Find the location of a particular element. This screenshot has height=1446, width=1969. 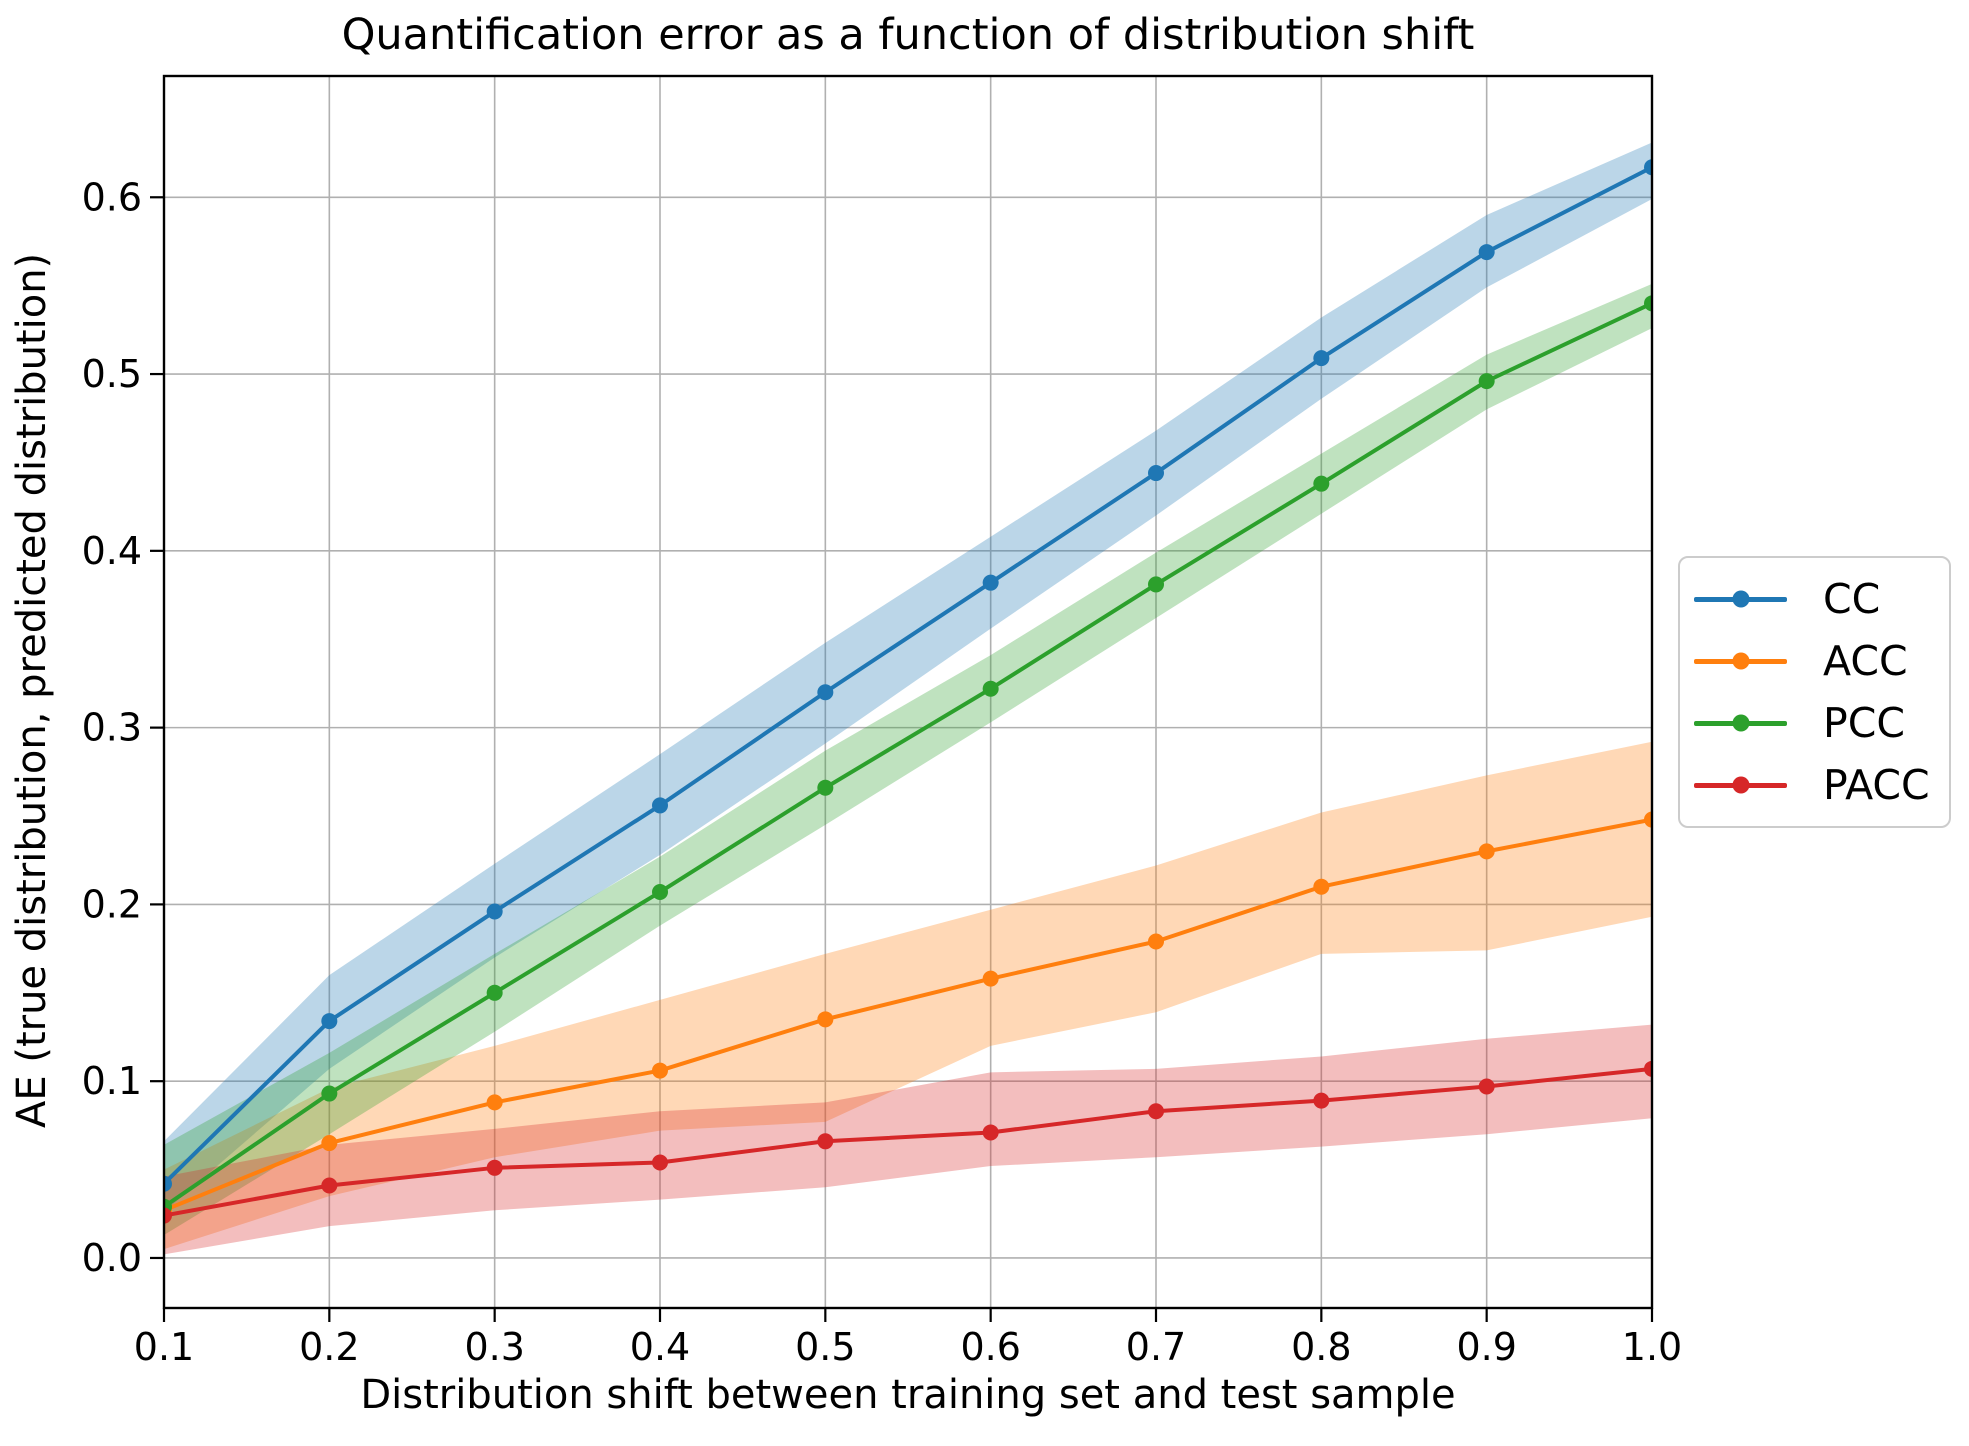

x-tick-label: 0.2 is located at coordinates (329, 1347).